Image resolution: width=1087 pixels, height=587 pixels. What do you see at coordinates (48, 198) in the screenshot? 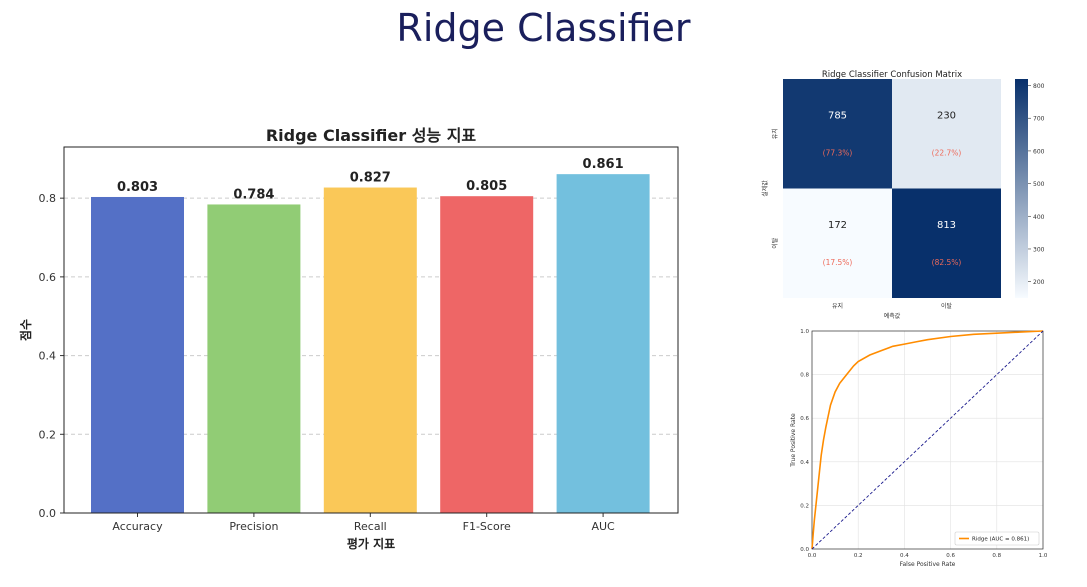
I see `y-tick-label: 0.8` at bounding box center [48, 198].